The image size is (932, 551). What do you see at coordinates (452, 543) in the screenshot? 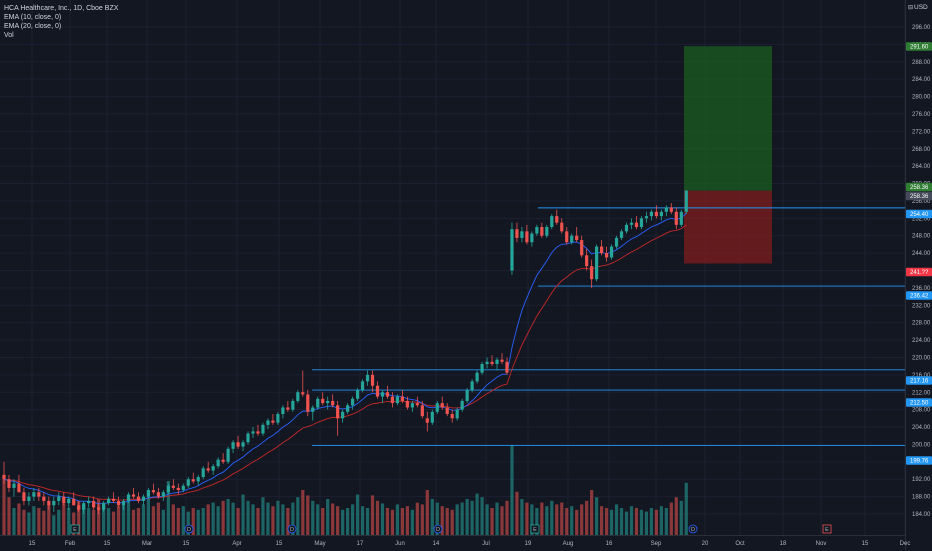
I see `time-axis` at bounding box center [452, 543].